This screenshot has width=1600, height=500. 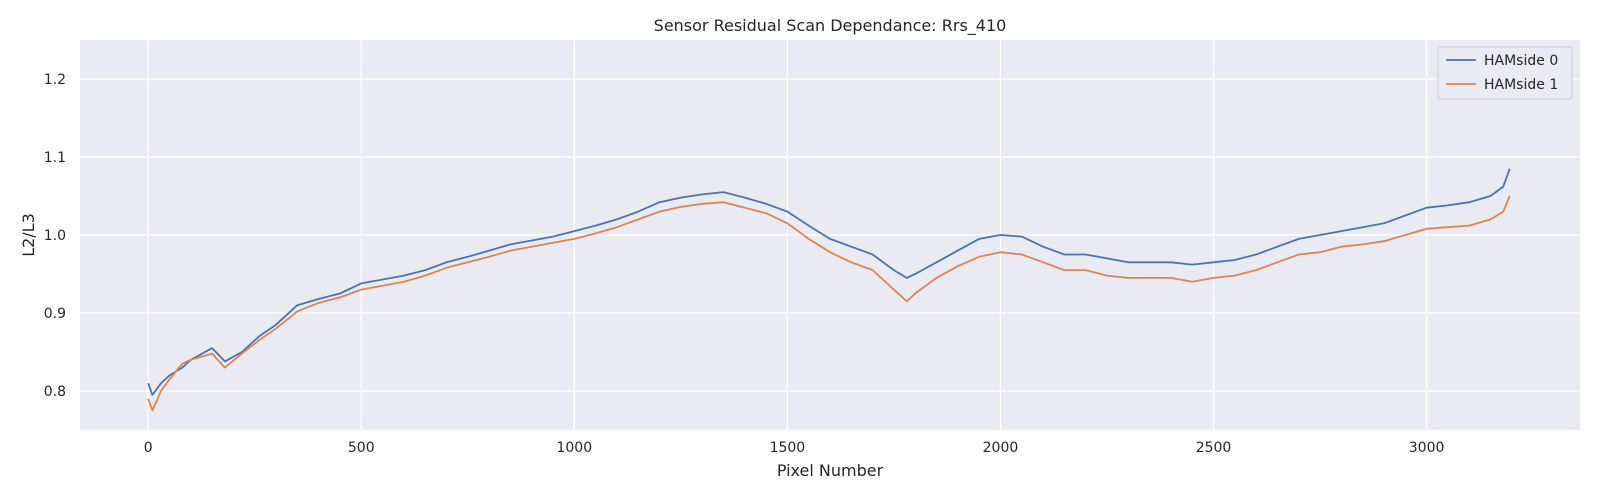 I want to click on x-tick-label: 1000, so click(x=574, y=448).